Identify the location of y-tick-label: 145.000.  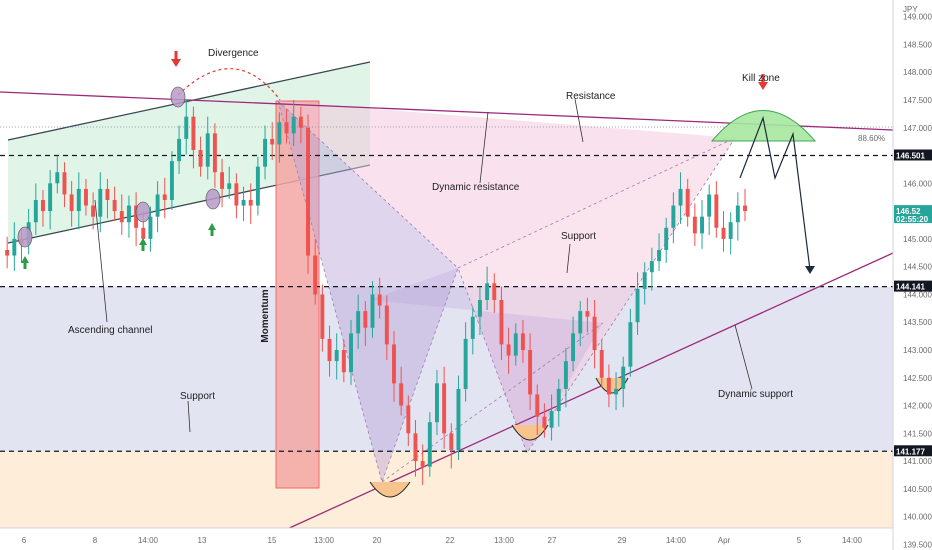
(917, 239).